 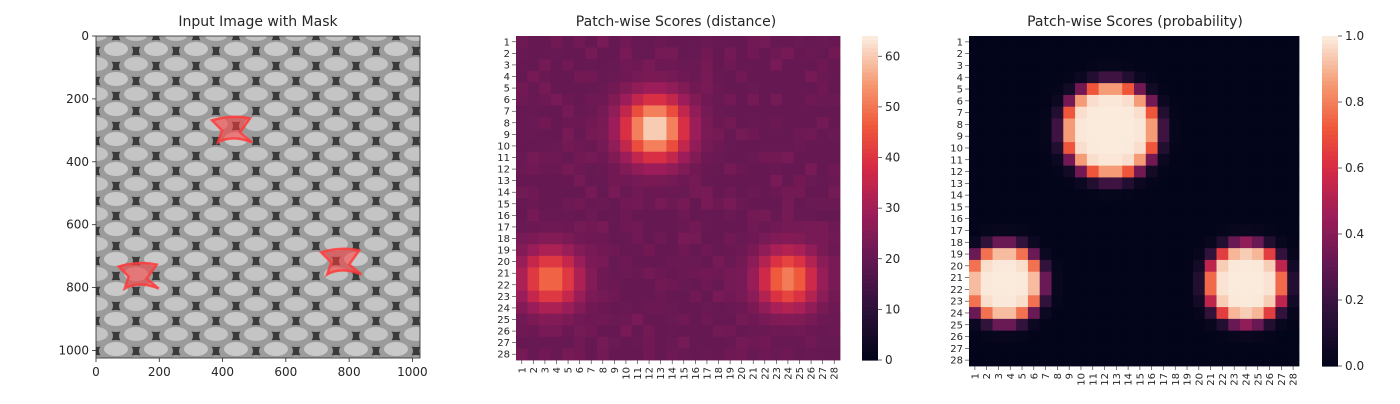 I want to click on image-panel-title: Input Image with Mask, so click(x=258, y=22).